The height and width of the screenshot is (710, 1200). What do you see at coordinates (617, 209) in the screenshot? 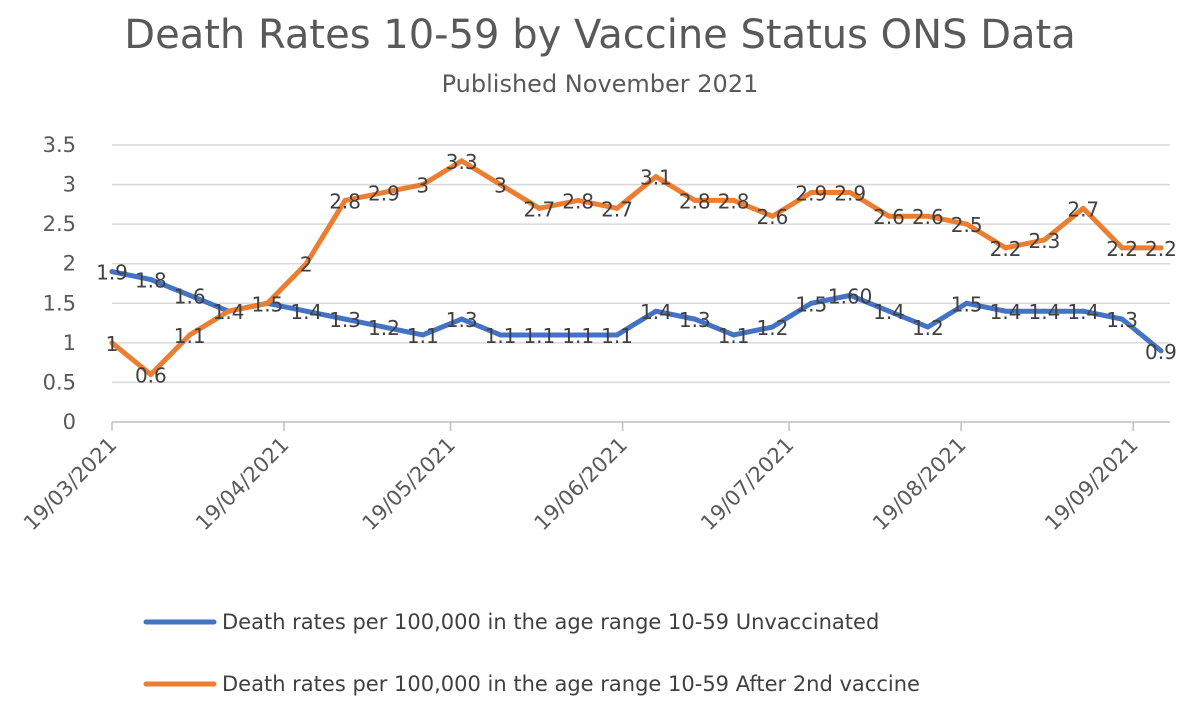
I see `data-label: 2.7` at bounding box center [617, 209].